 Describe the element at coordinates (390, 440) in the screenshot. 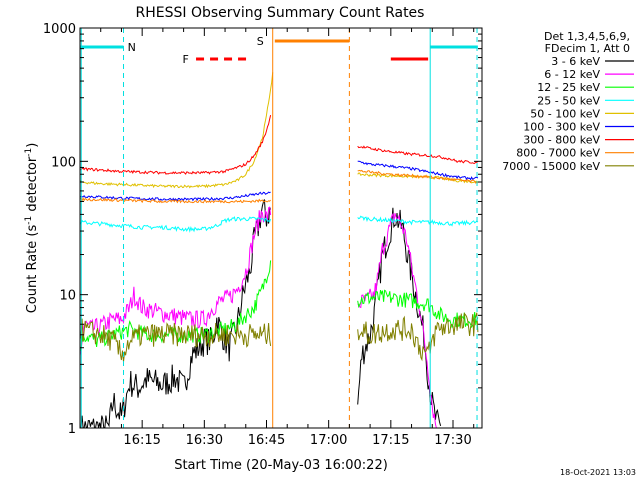

I see `x-tick-label-4: 17:15` at that location.